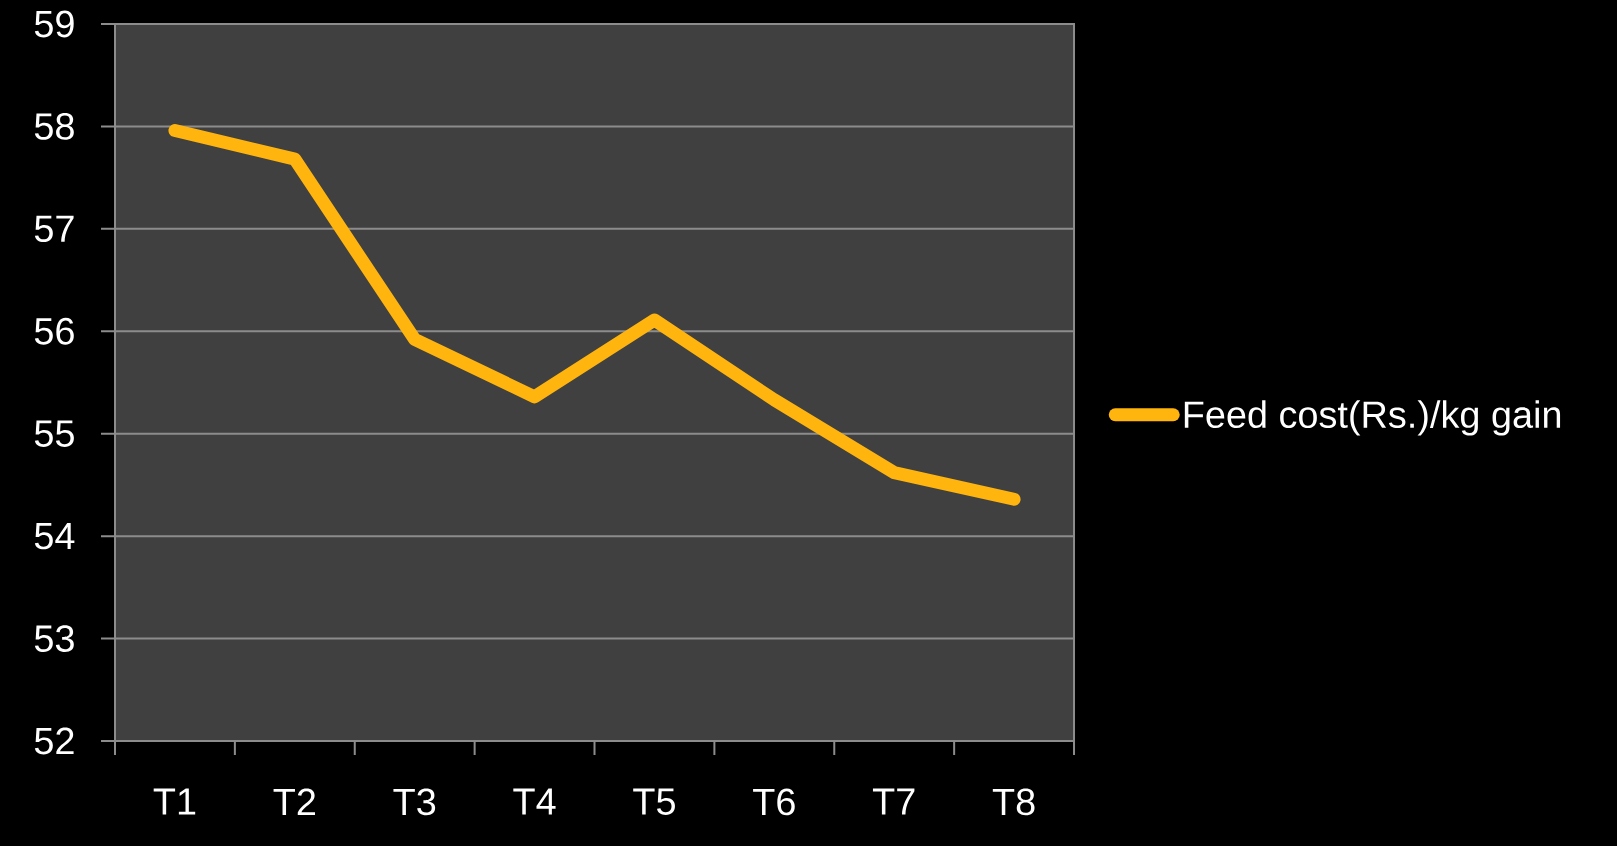 The image size is (1617, 846). I want to click on x-tick-label: T7, so click(893, 801).